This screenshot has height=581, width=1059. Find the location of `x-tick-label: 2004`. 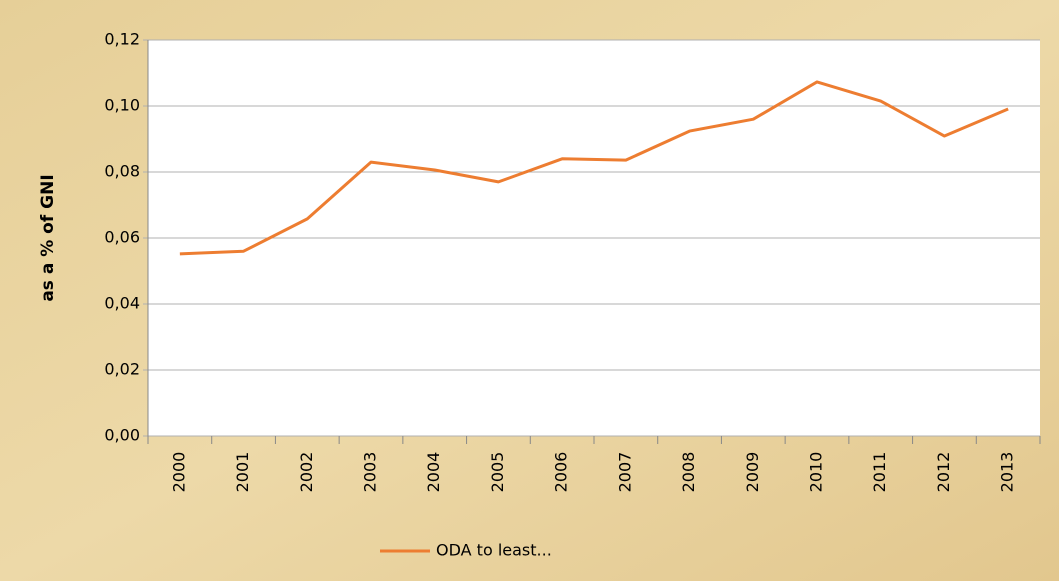

x-tick-label: 2004 is located at coordinates (433, 472).